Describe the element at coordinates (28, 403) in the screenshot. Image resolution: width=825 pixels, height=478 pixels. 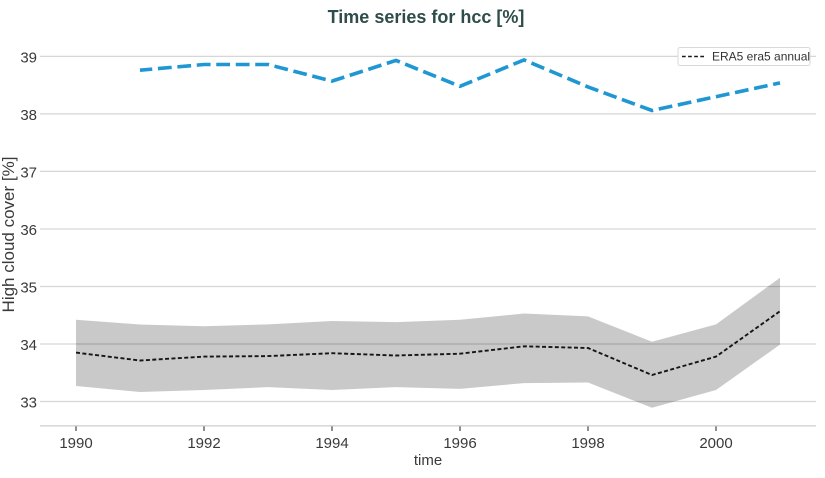
I see `svg-text: 33` at that location.